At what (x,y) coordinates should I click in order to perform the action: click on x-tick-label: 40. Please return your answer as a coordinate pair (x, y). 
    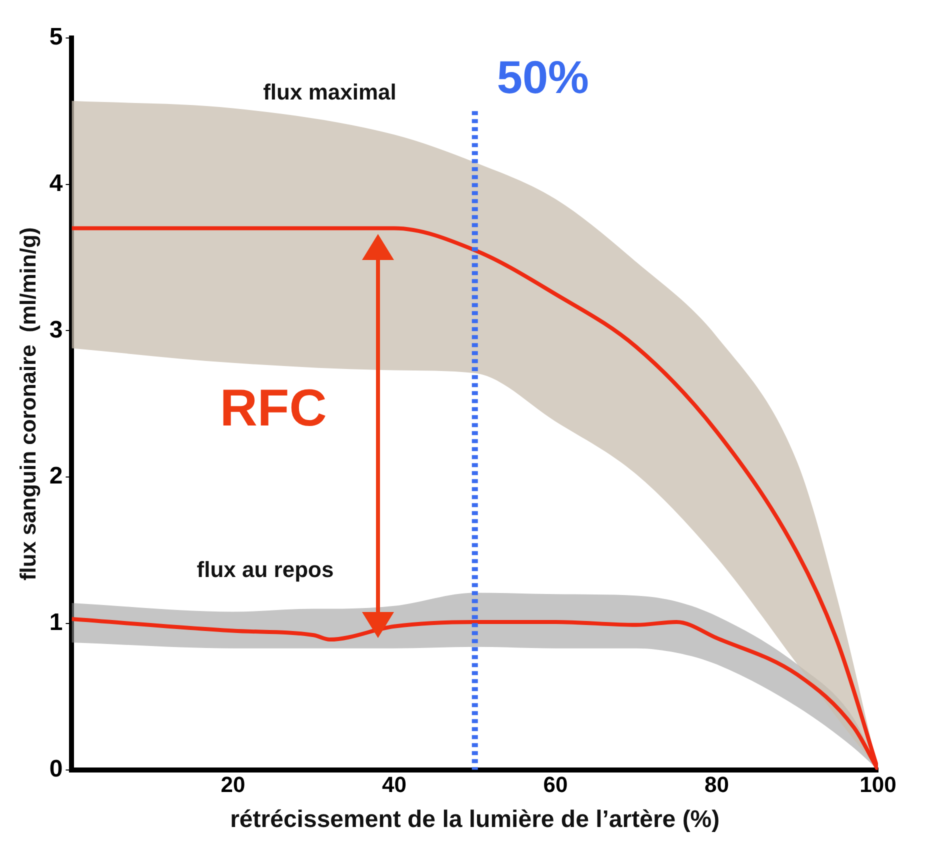
    Looking at the image, I should click on (394, 785).